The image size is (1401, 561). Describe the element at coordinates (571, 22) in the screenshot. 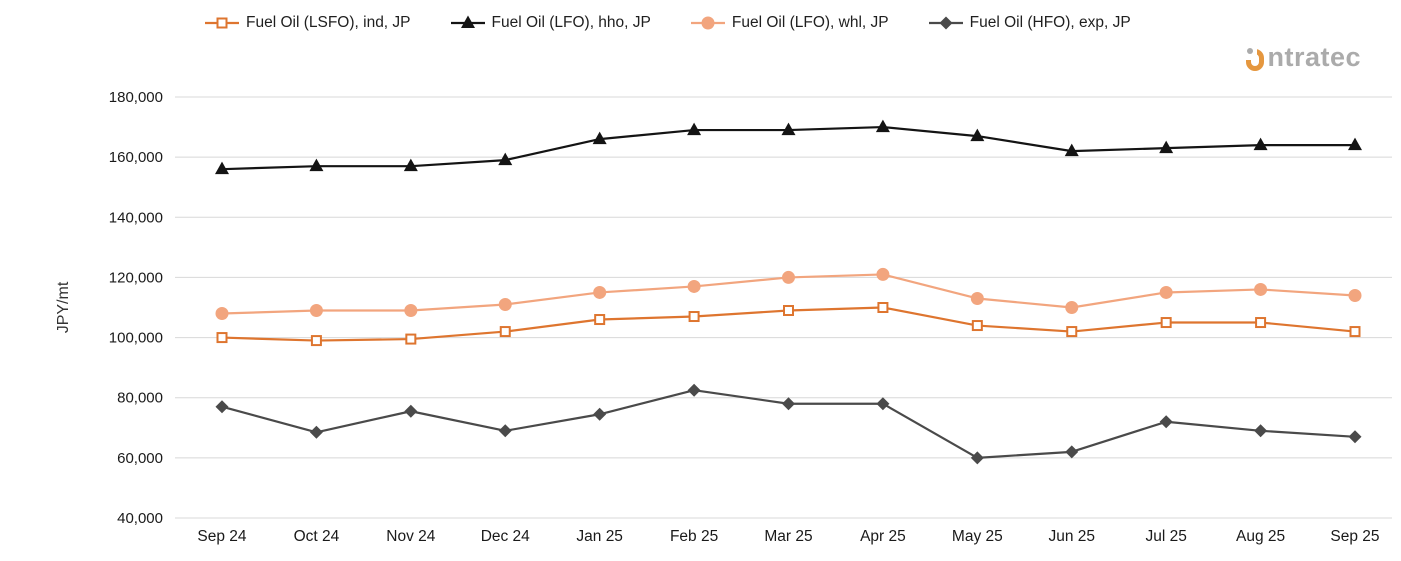

I see `legend-label: Fuel Oil (LFO), hho, JP` at that location.